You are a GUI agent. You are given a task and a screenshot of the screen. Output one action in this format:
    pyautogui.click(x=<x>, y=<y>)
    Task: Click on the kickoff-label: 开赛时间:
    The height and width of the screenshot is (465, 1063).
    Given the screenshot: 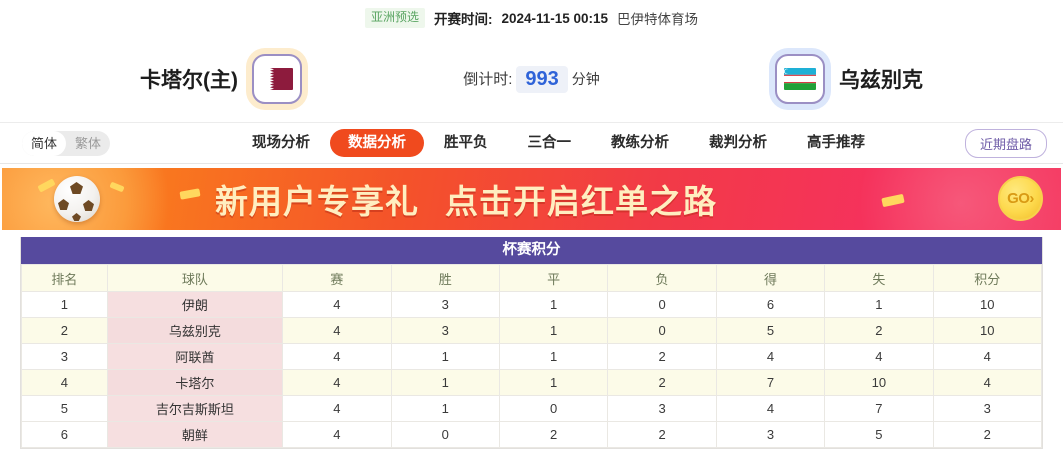 What is the action you would take?
    pyautogui.click(x=463, y=19)
    